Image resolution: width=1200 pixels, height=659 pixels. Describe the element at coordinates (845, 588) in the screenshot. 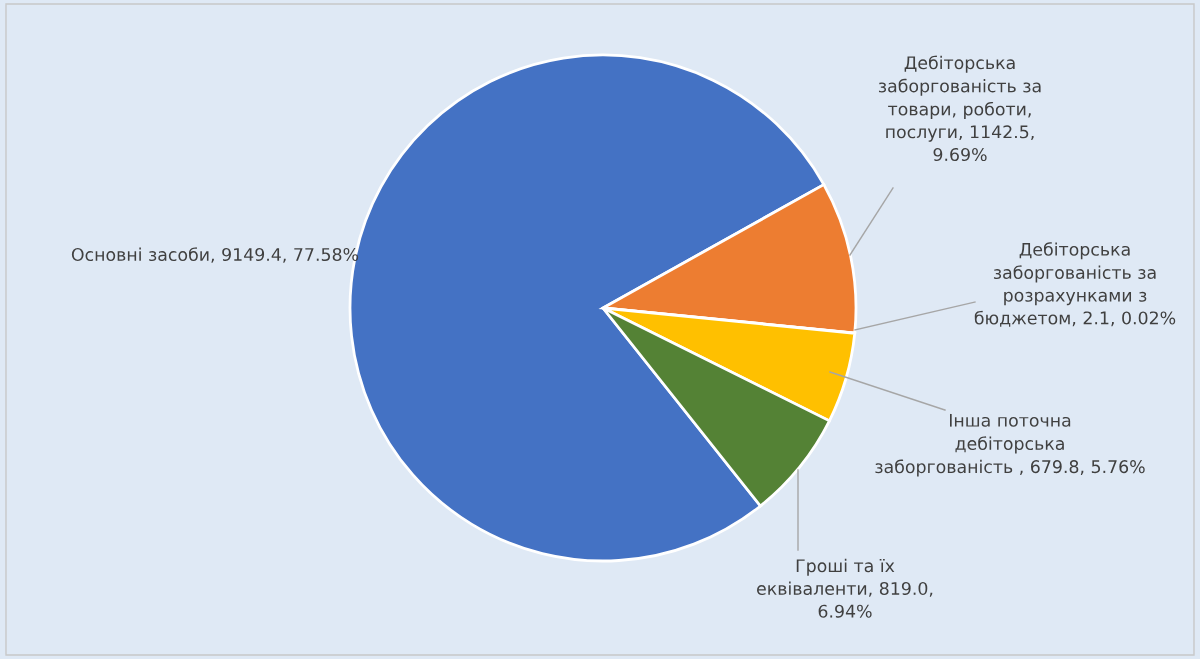

I see `slice-label: Гроші та їх еквіваленти, 819.0, 6.94%` at that location.